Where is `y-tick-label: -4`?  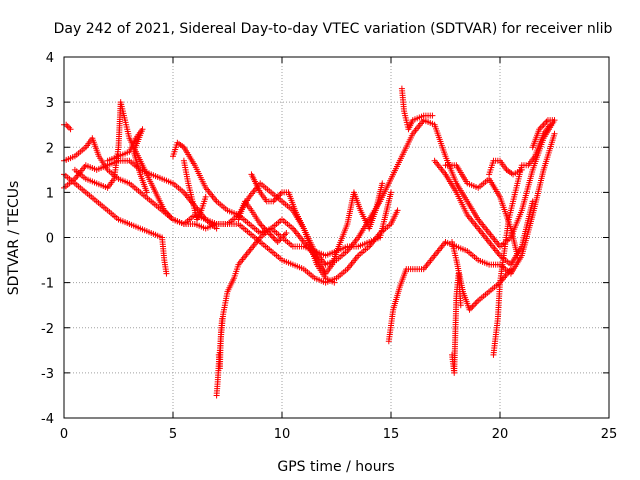
y-tick-label: -4 is located at coordinates (47, 419).